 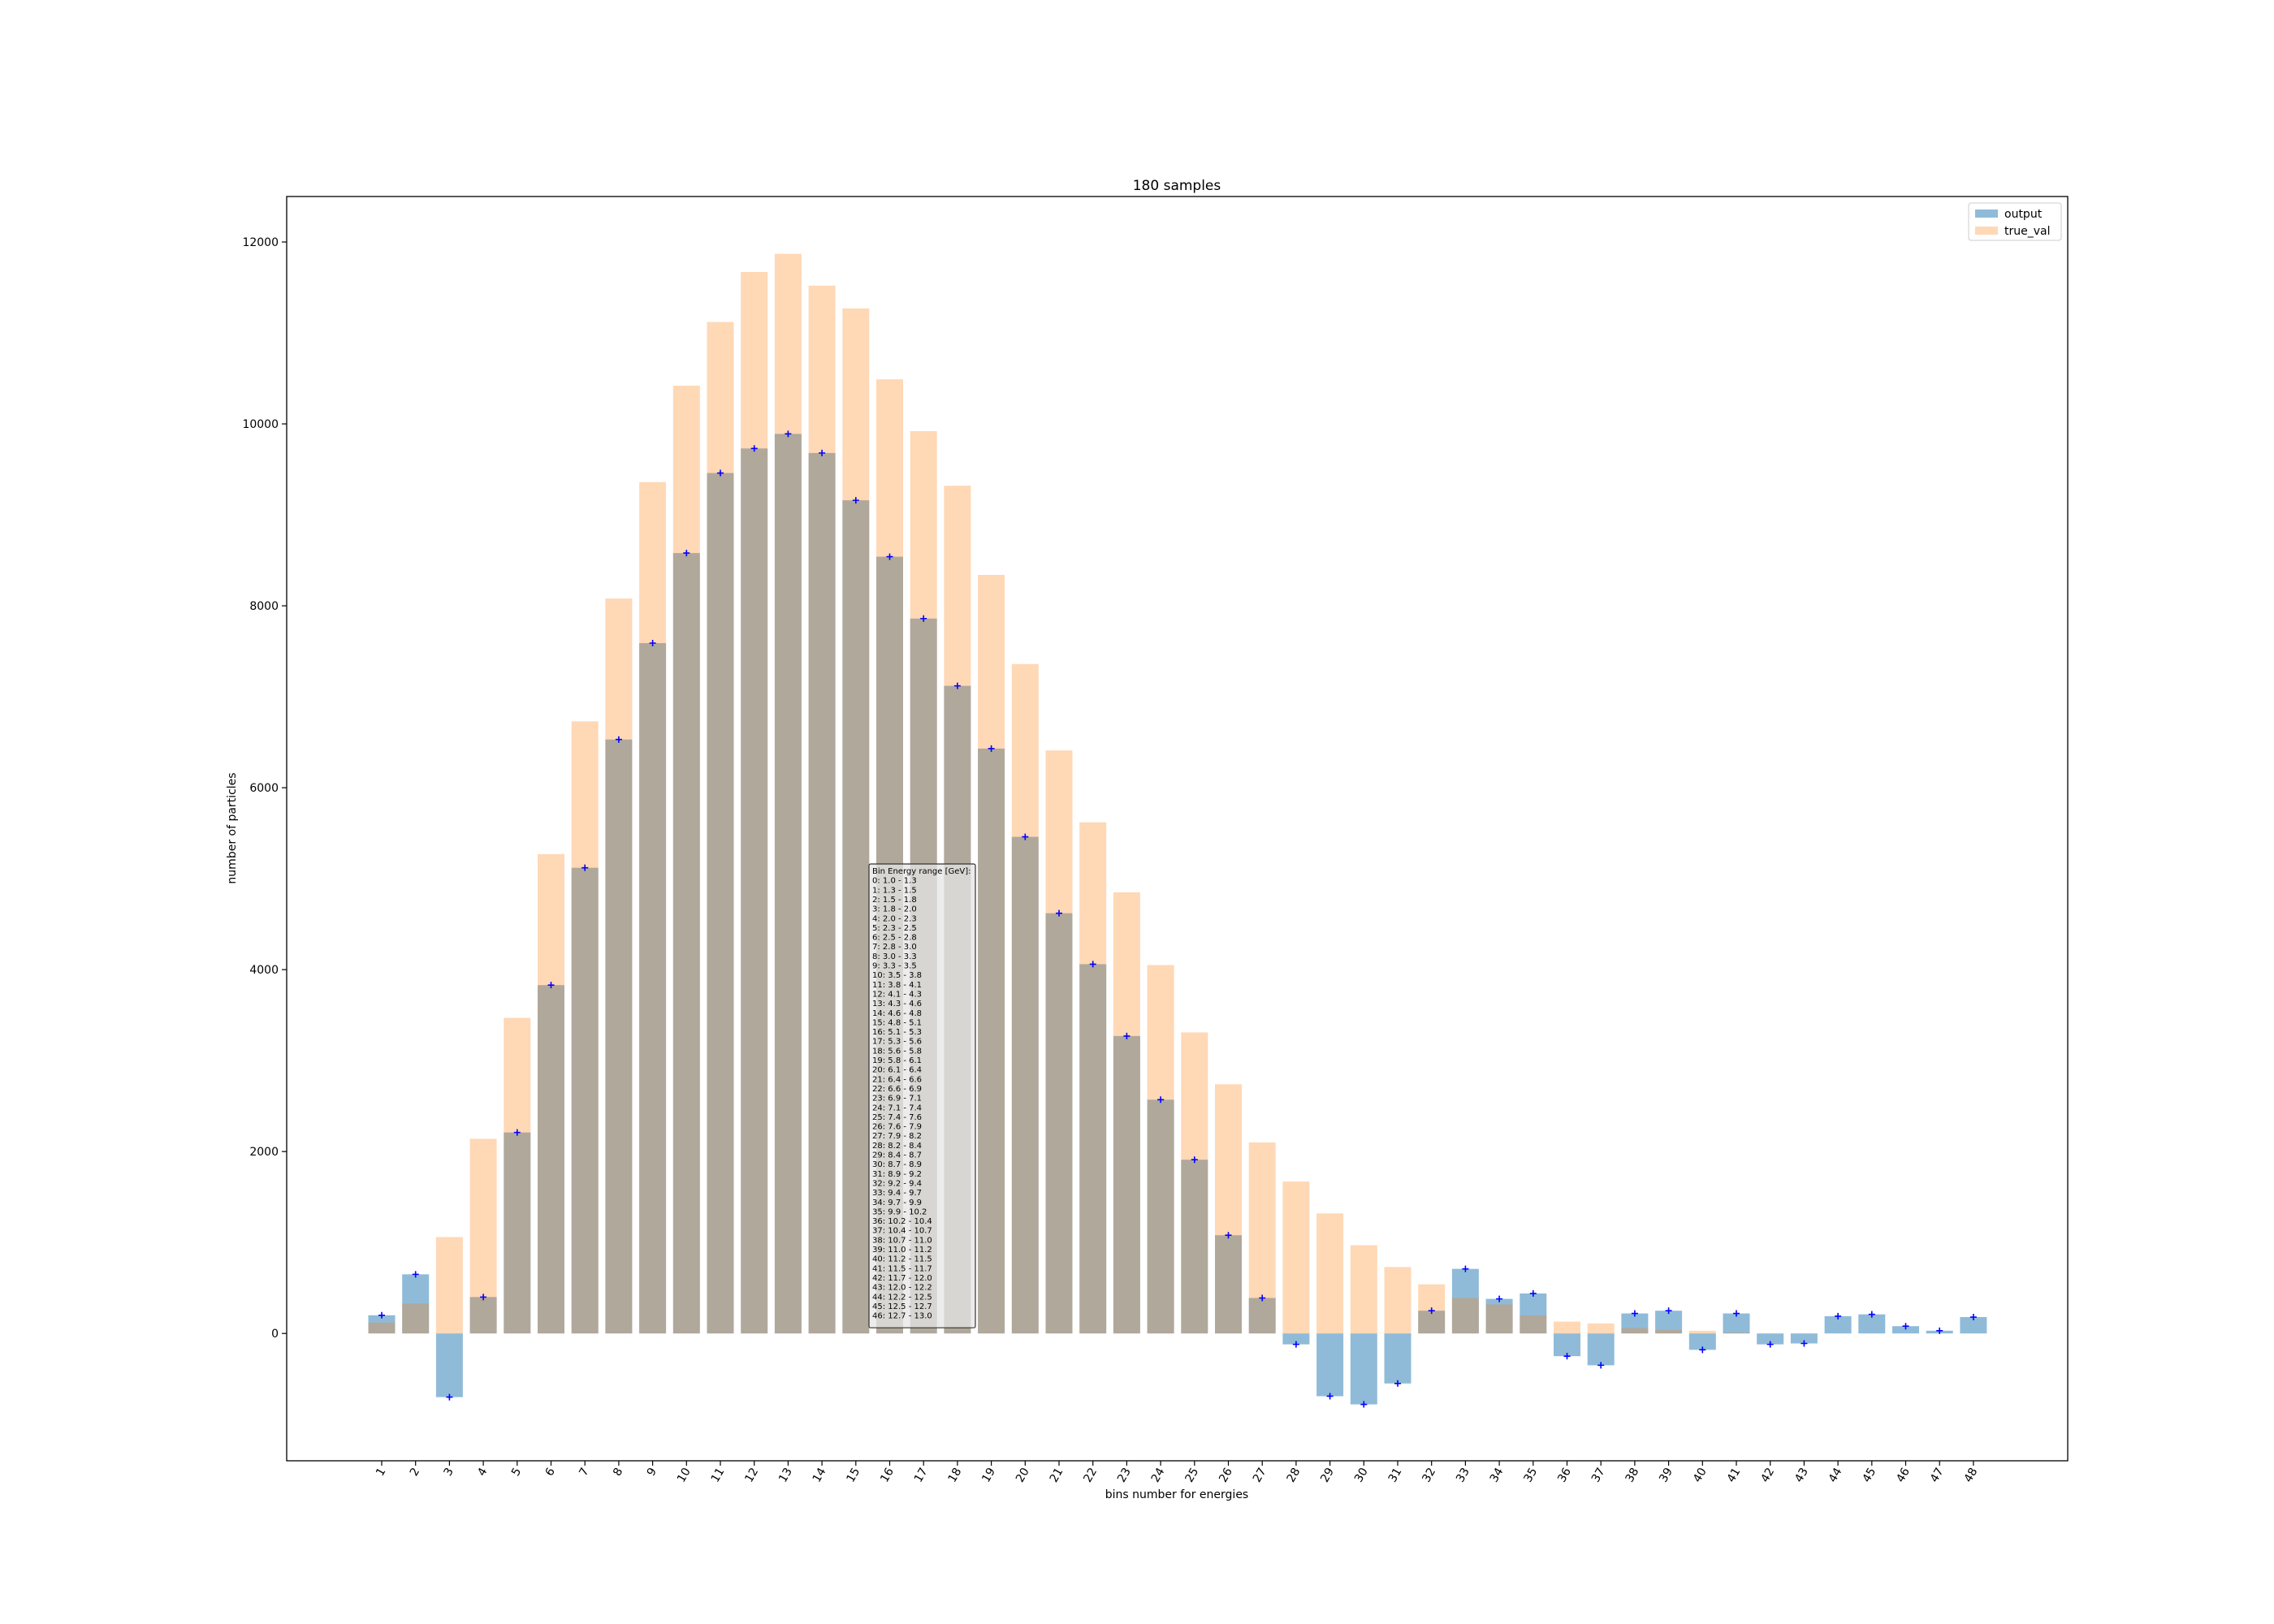 What do you see at coordinates (1463, 1475) in the screenshot?
I see `x-tick-label: 33` at bounding box center [1463, 1475].